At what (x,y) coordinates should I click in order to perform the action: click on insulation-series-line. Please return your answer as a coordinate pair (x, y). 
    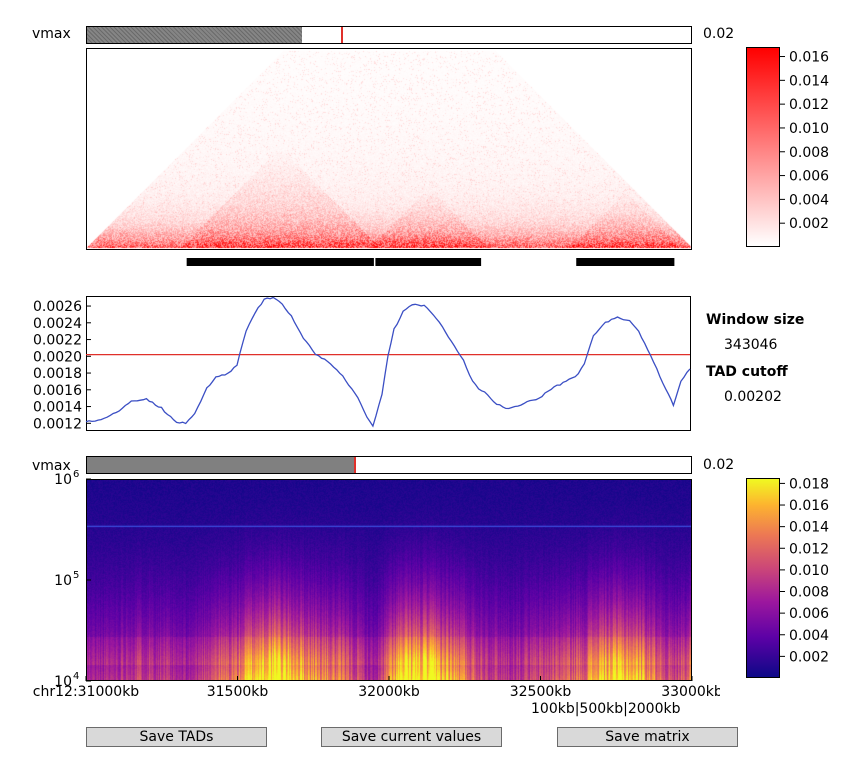
    Looking at the image, I should click on (388, 362).